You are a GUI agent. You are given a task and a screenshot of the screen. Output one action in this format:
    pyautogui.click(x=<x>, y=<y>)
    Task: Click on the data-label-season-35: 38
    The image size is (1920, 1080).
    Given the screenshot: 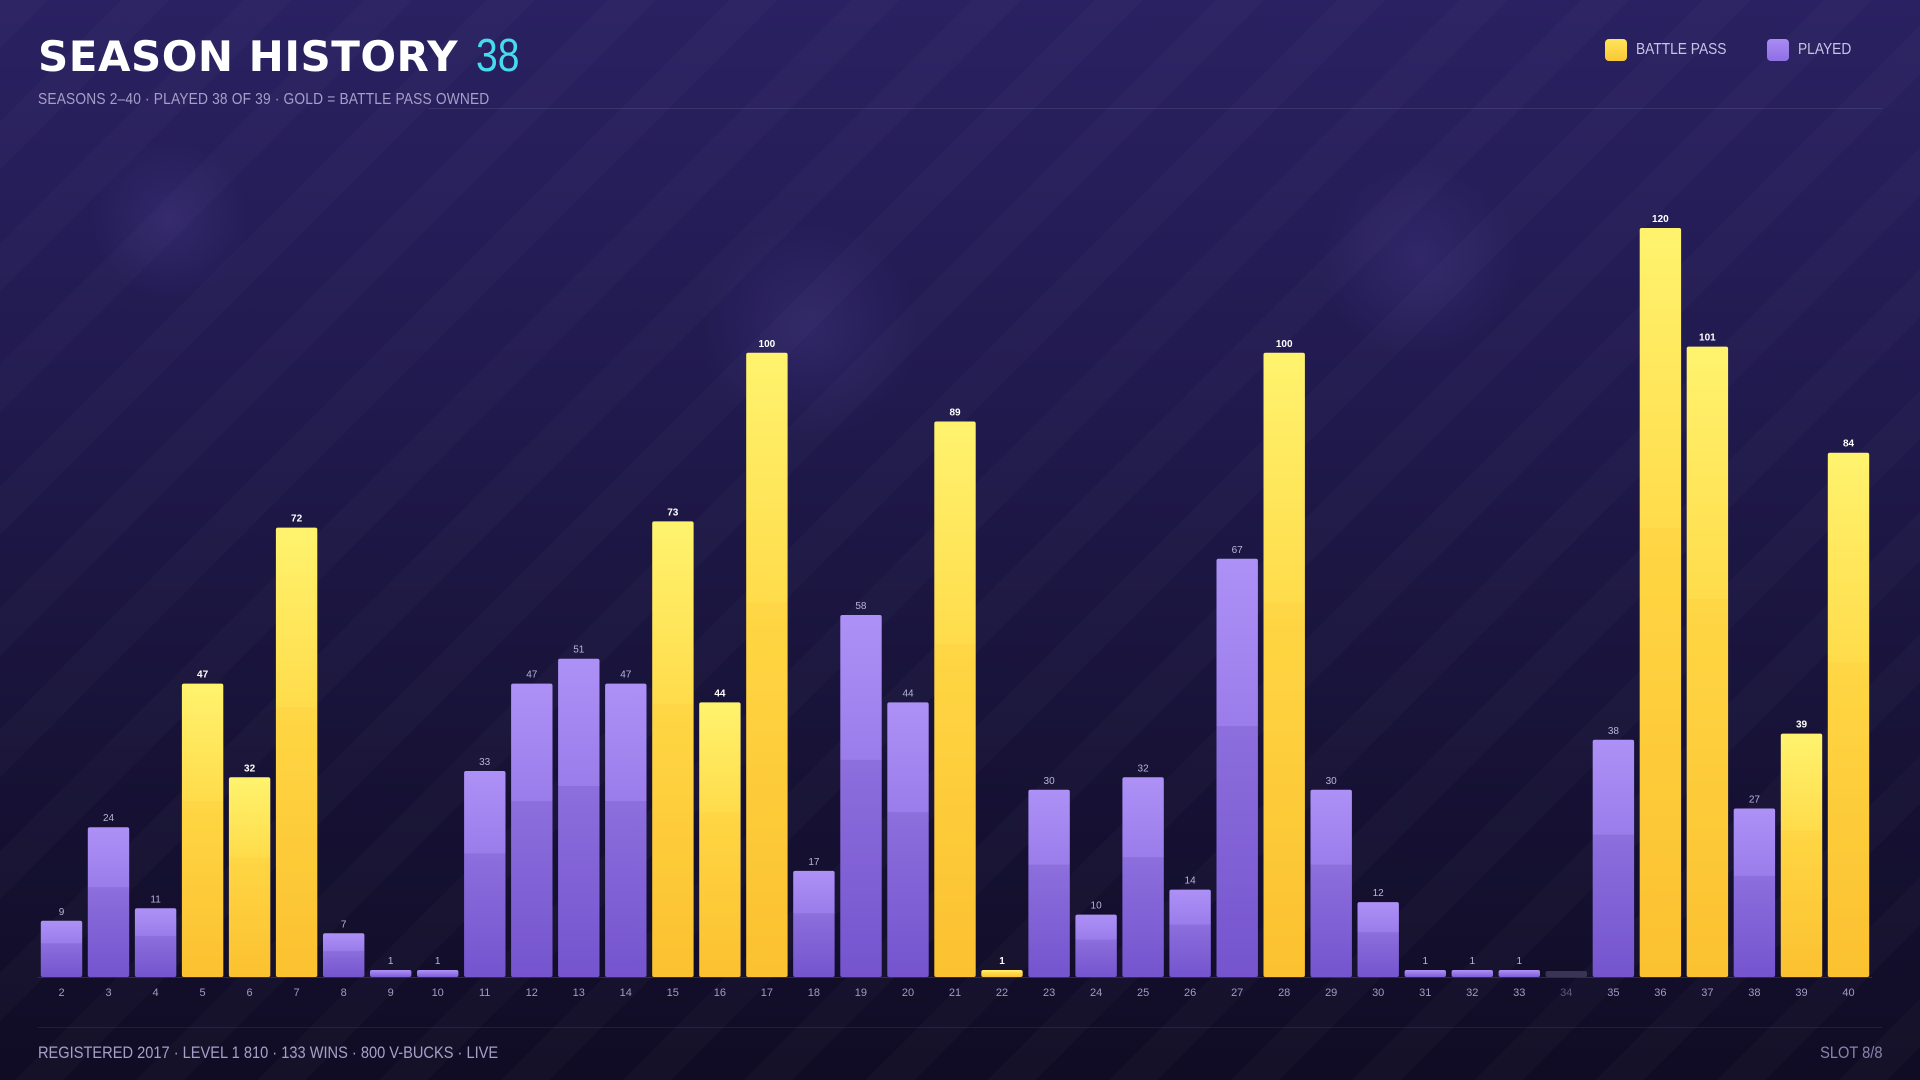 What is the action you would take?
    pyautogui.click(x=1614, y=731)
    